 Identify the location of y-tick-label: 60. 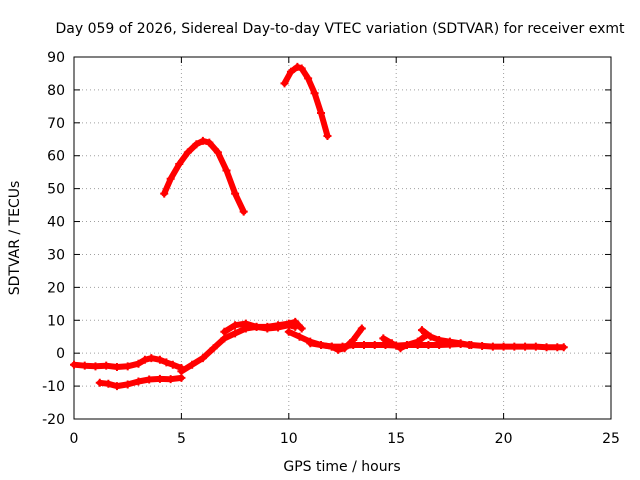
(56, 157).